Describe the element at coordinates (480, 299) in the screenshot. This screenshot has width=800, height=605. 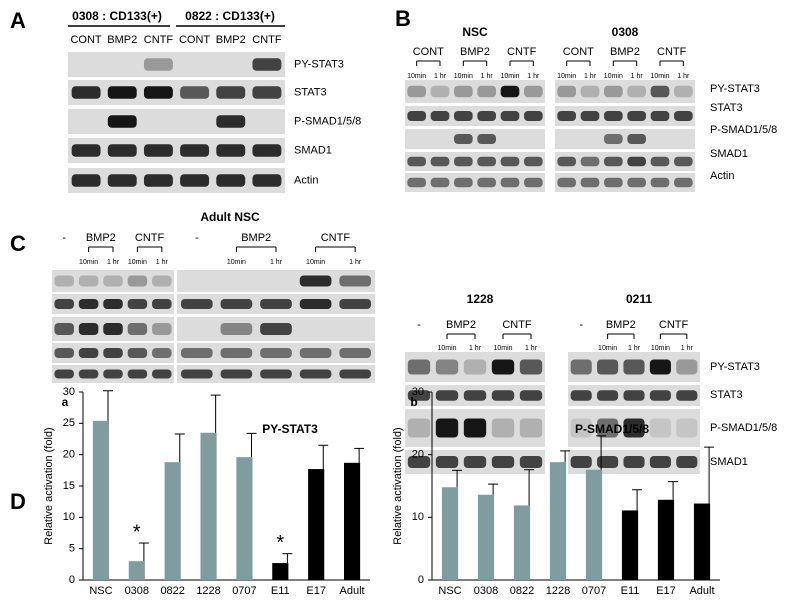
I see `blot-title: 1228` at that location.